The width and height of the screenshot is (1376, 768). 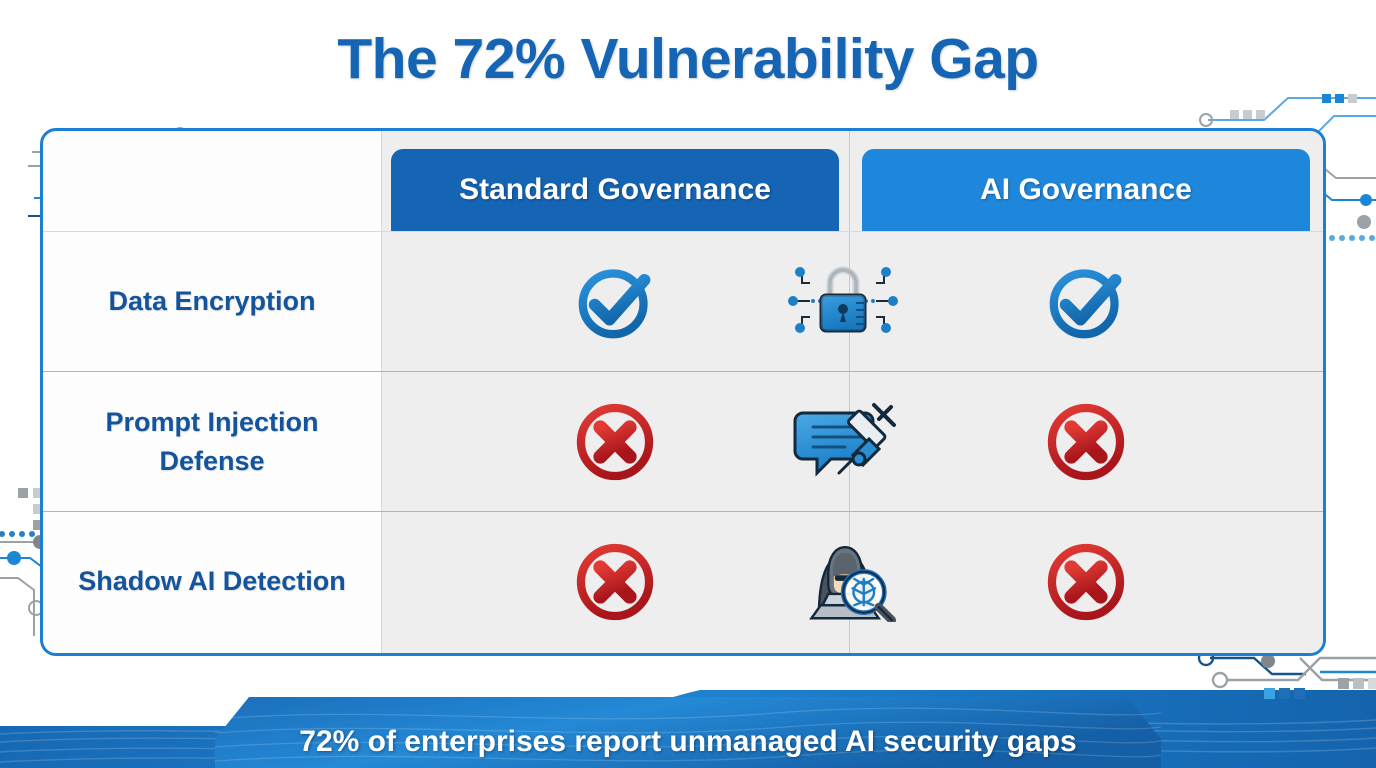 What do you see at coordinates (615, 190) in the screenshot?
I see `header-tab-standard-governance: Standard Governance` at bounding box center [615, 190].